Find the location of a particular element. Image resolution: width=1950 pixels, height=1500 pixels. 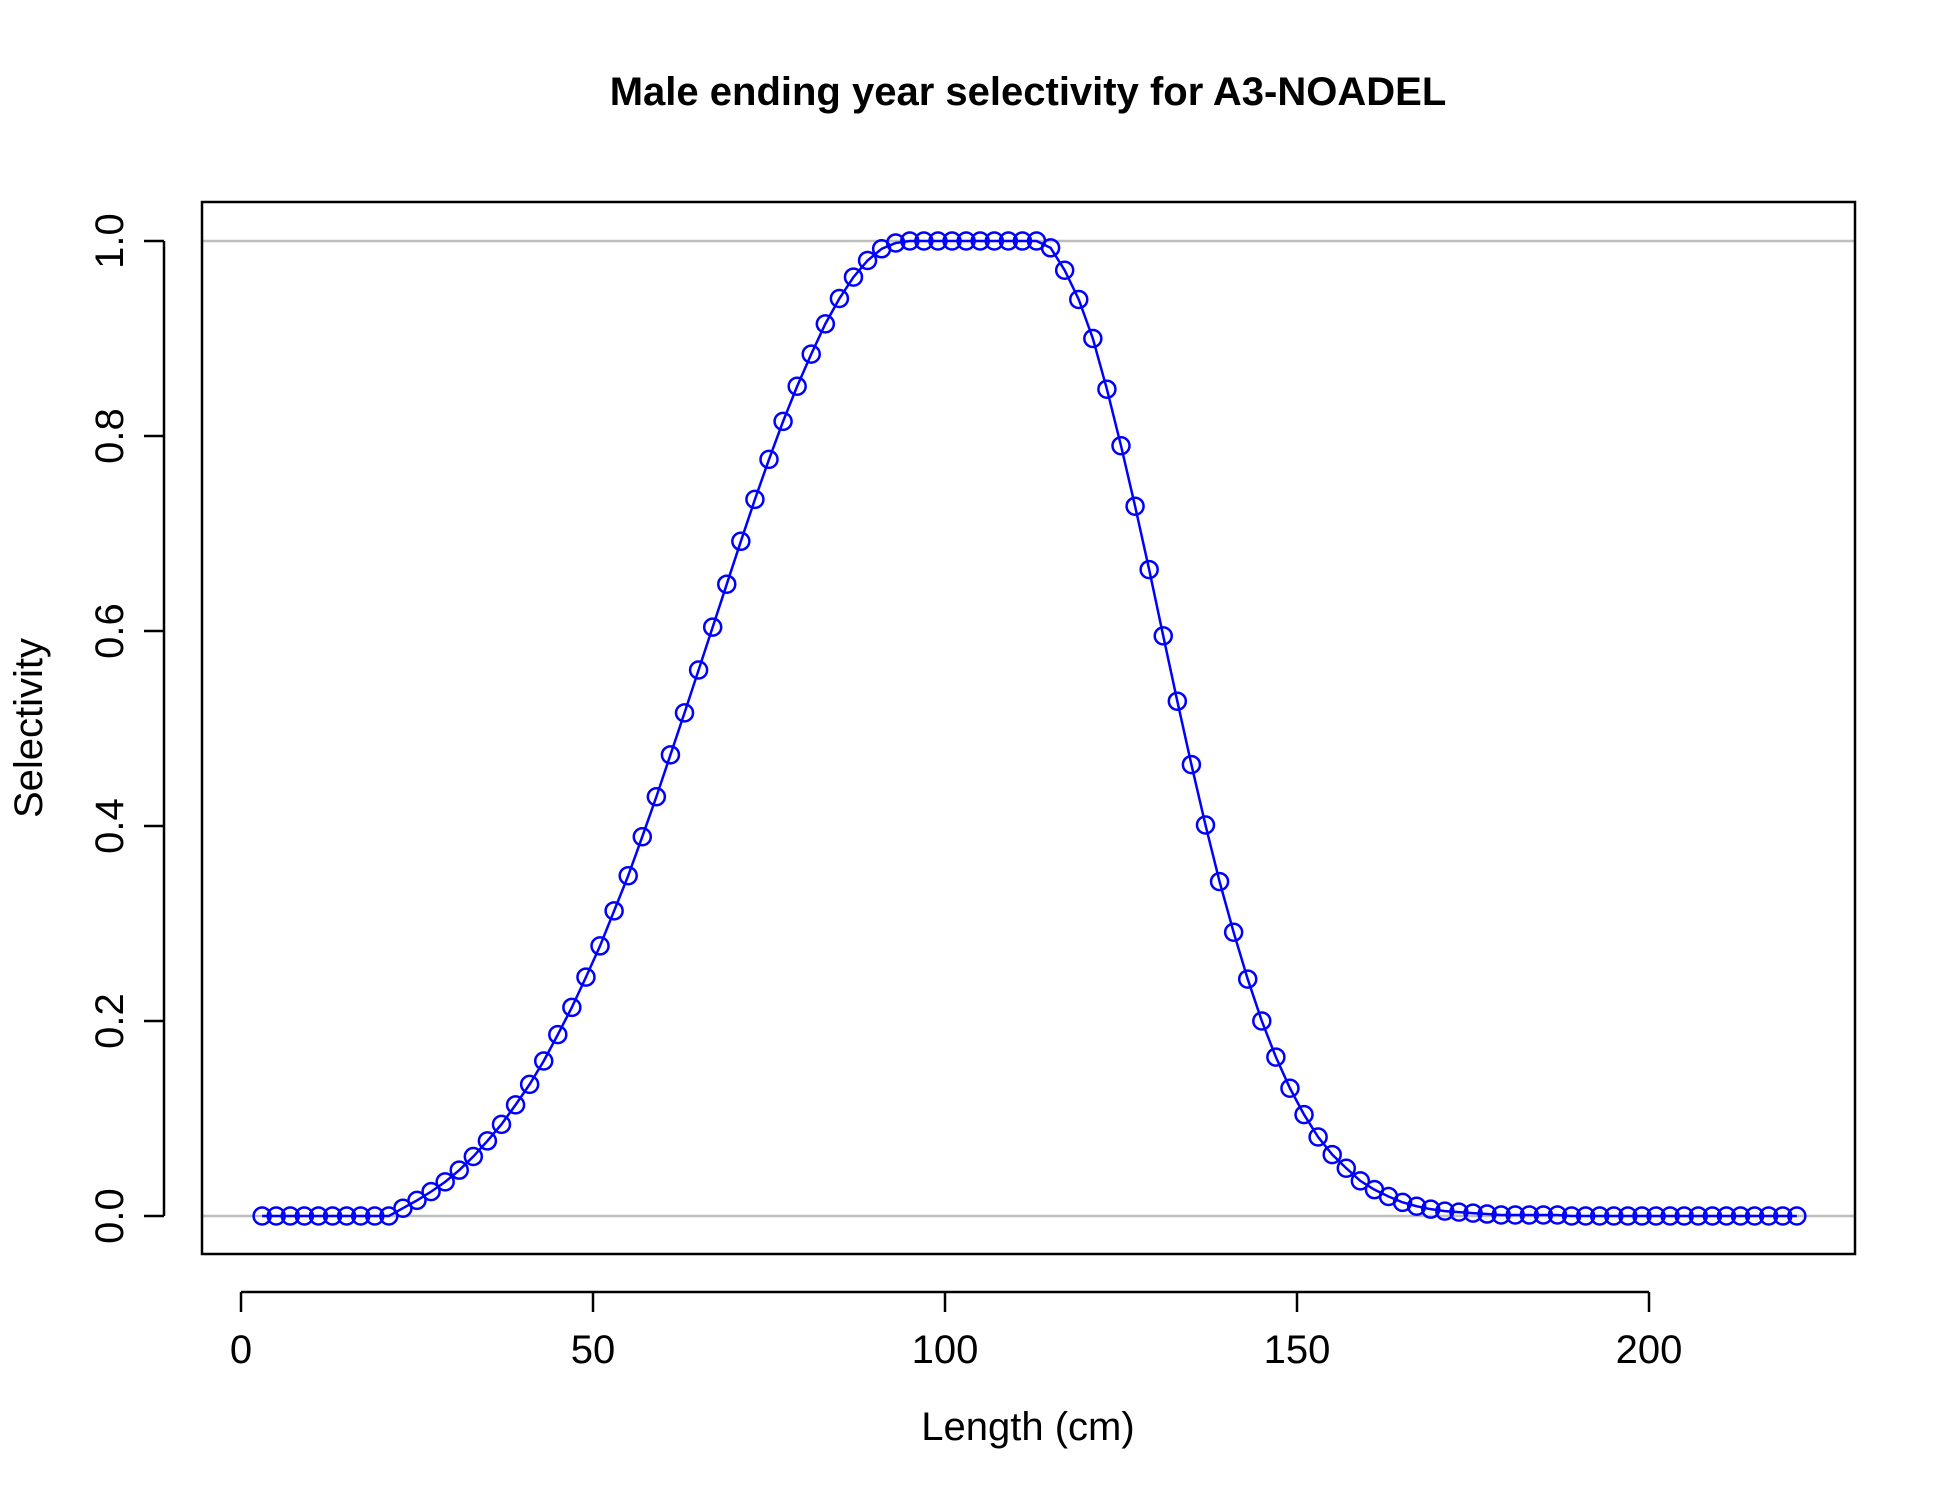

x-tick-label-3: 150 is located at coordinates (1297, 1350).